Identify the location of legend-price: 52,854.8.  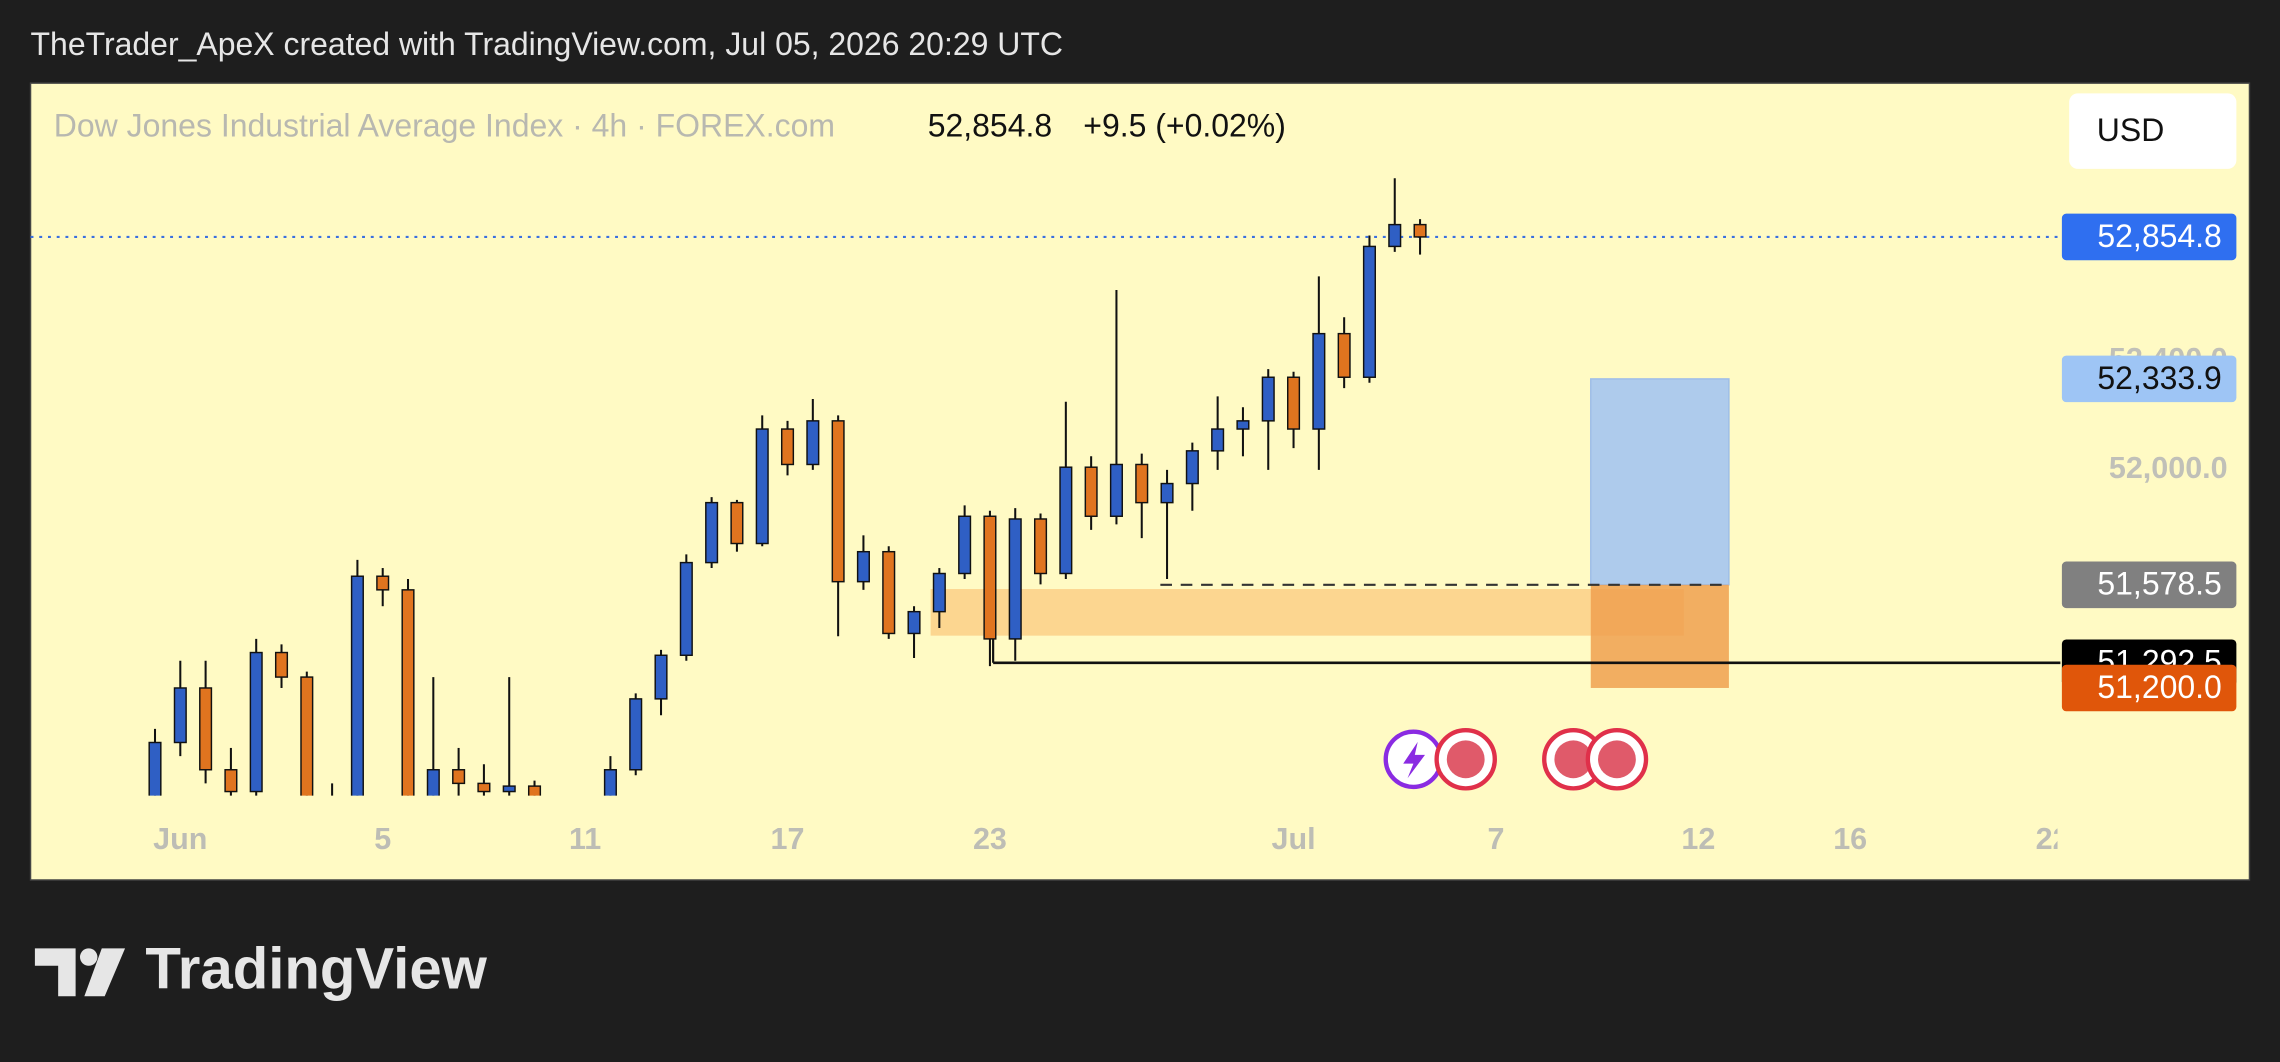
(990, 126).